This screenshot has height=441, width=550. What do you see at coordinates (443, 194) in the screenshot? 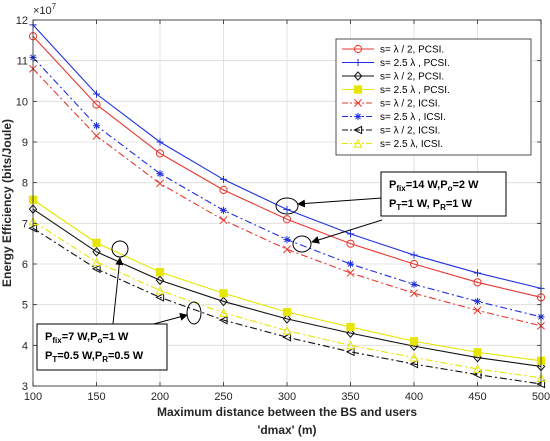
I see `annotation-high-power-box` at bounding box center [443, 194].